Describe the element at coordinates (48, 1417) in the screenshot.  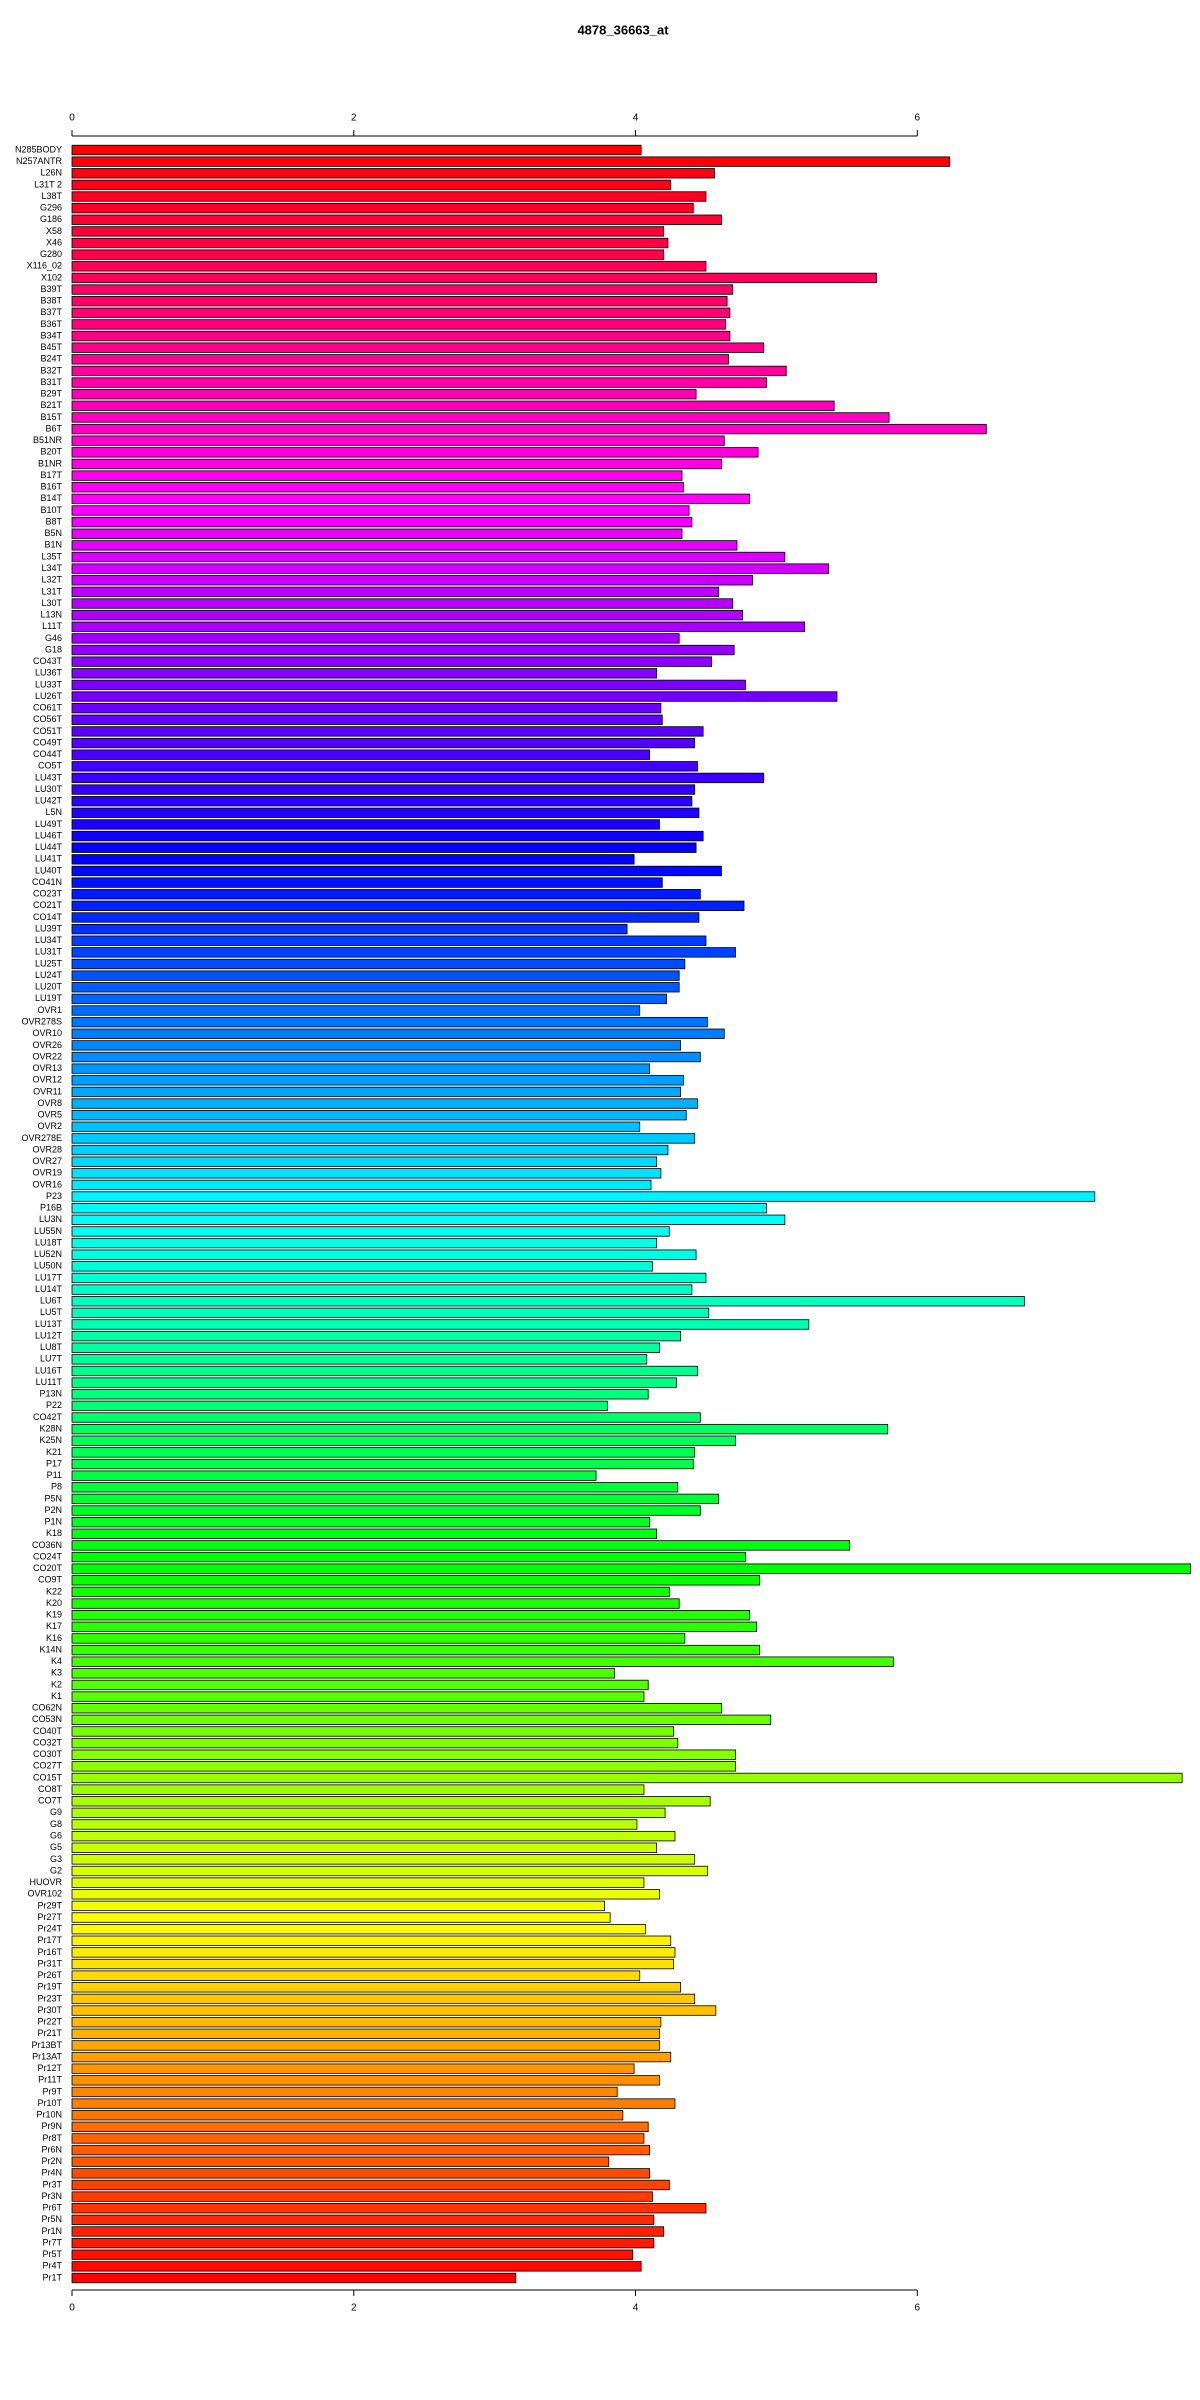
I see `category-label: CO42T` at that location.